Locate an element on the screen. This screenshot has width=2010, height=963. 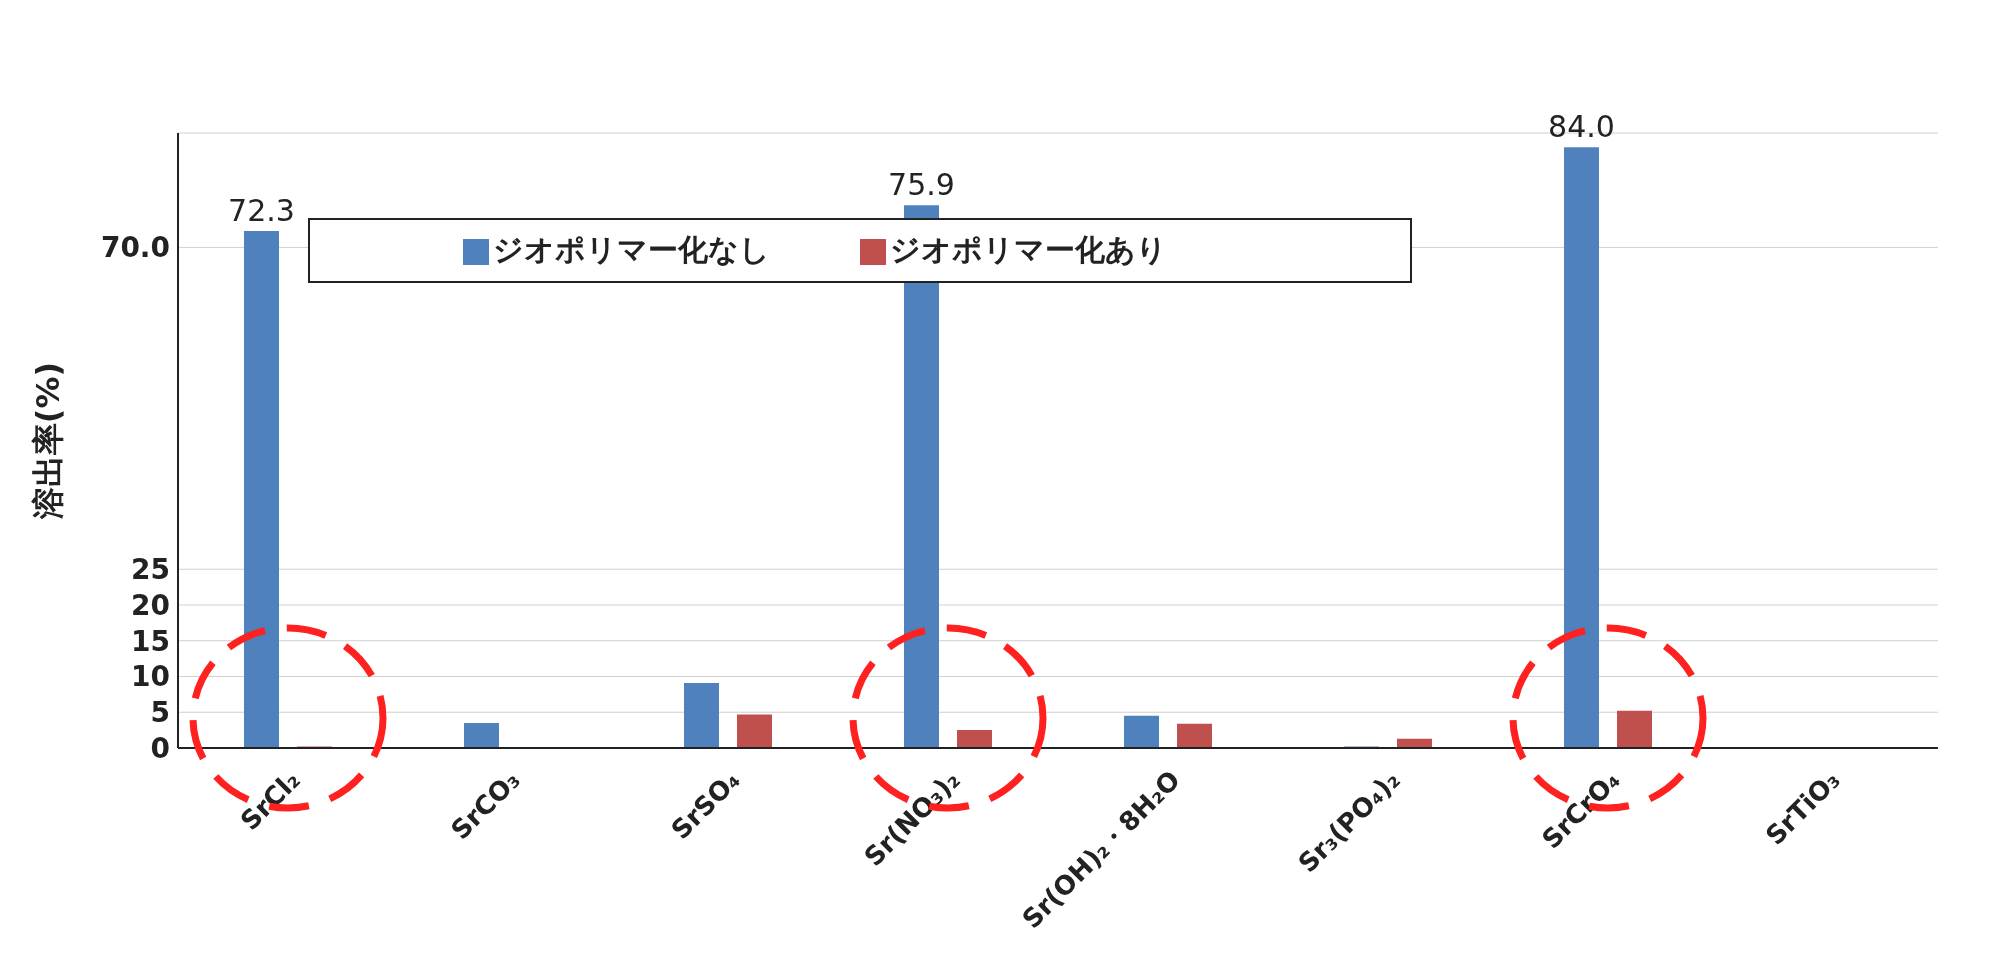
y-tick-label: 70.0 is located at coordinates (135, 248).